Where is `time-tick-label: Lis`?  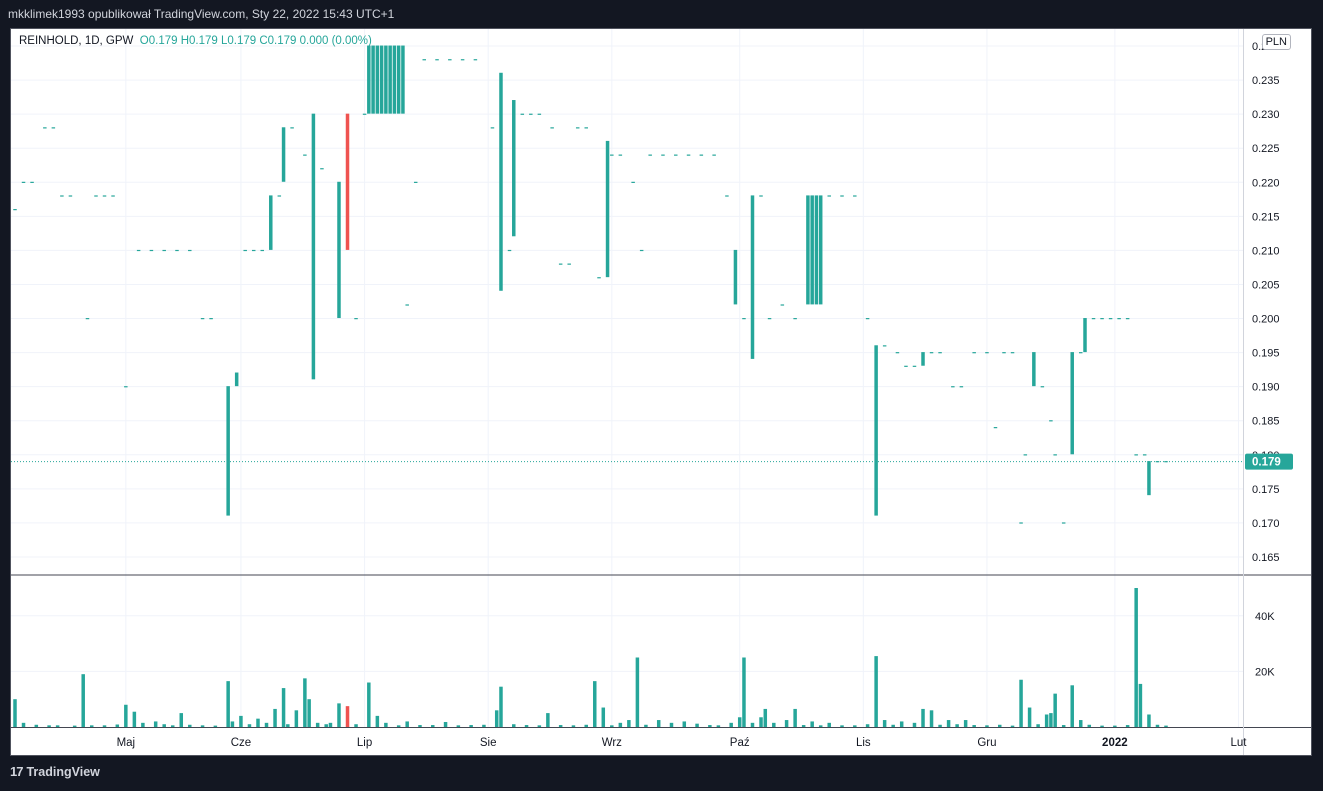
time-tick-label: Lis is located at coordinates (863, 743).